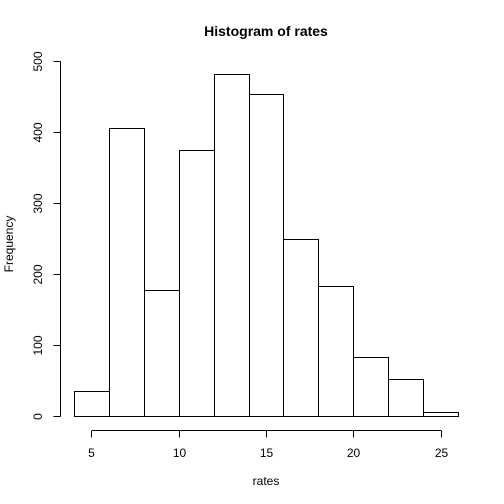 The width and height of the screenshot is (504, 504). Describe the element at coordinates (91, 453) in the screenshot. I see `x-tick-label: 5` at that location.